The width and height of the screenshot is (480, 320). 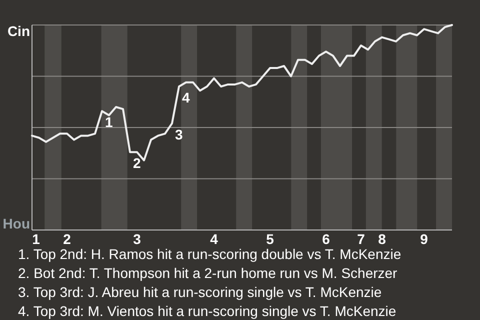 What do you see at coordinates (200, 292) in the screenshot?
I see `text: 3. Top 3rd: J. Abreu hit a run-scoring single vs T. McKenzie` at bounding box center [200, 292].